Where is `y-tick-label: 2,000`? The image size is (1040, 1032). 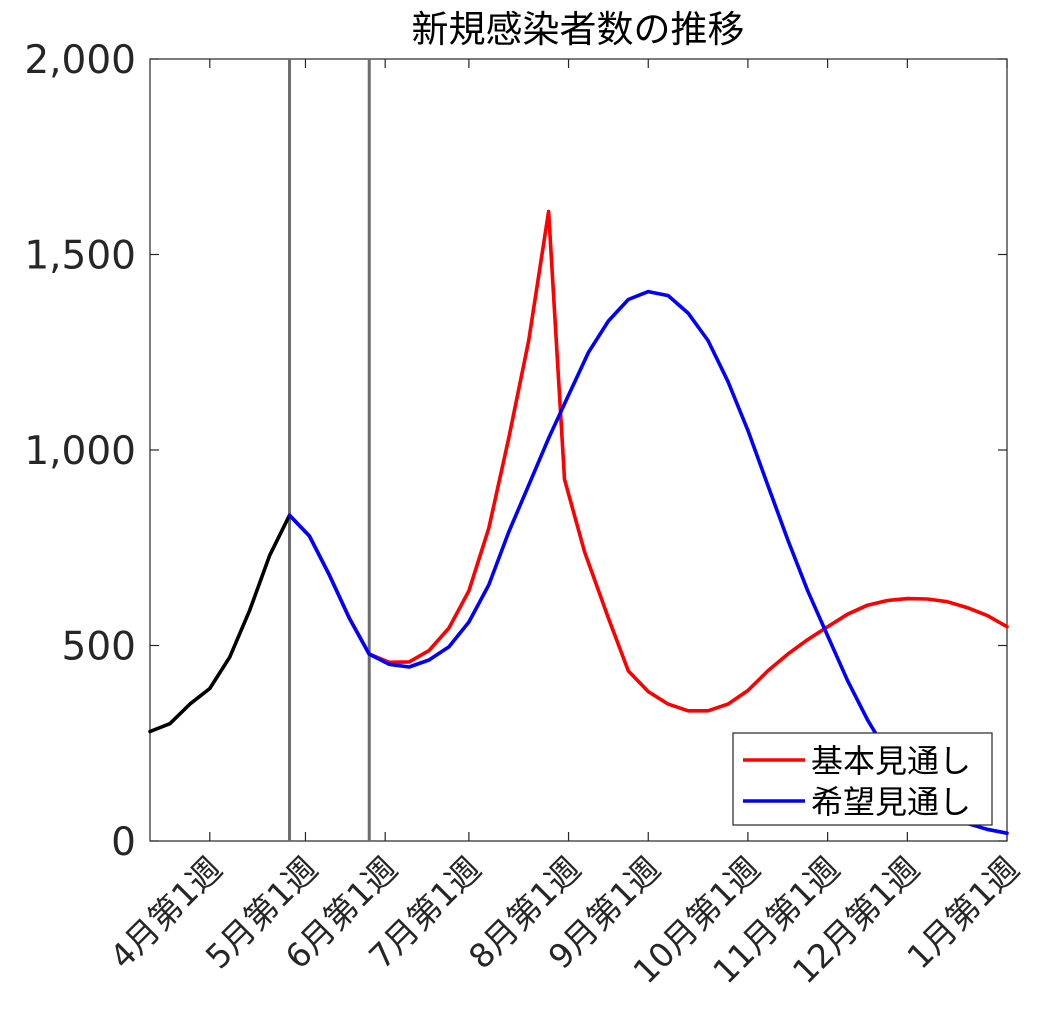 y-tick-label: 2,000 is located at coordinates (80, 60).